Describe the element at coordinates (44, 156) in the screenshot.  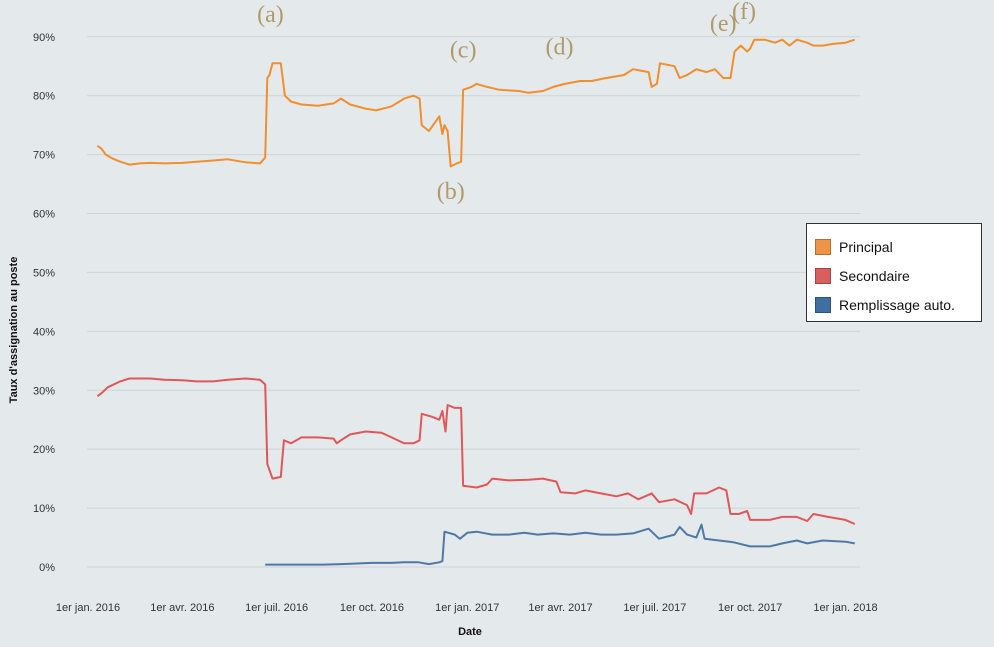
I see `y-tick-label: 70%` at that location.